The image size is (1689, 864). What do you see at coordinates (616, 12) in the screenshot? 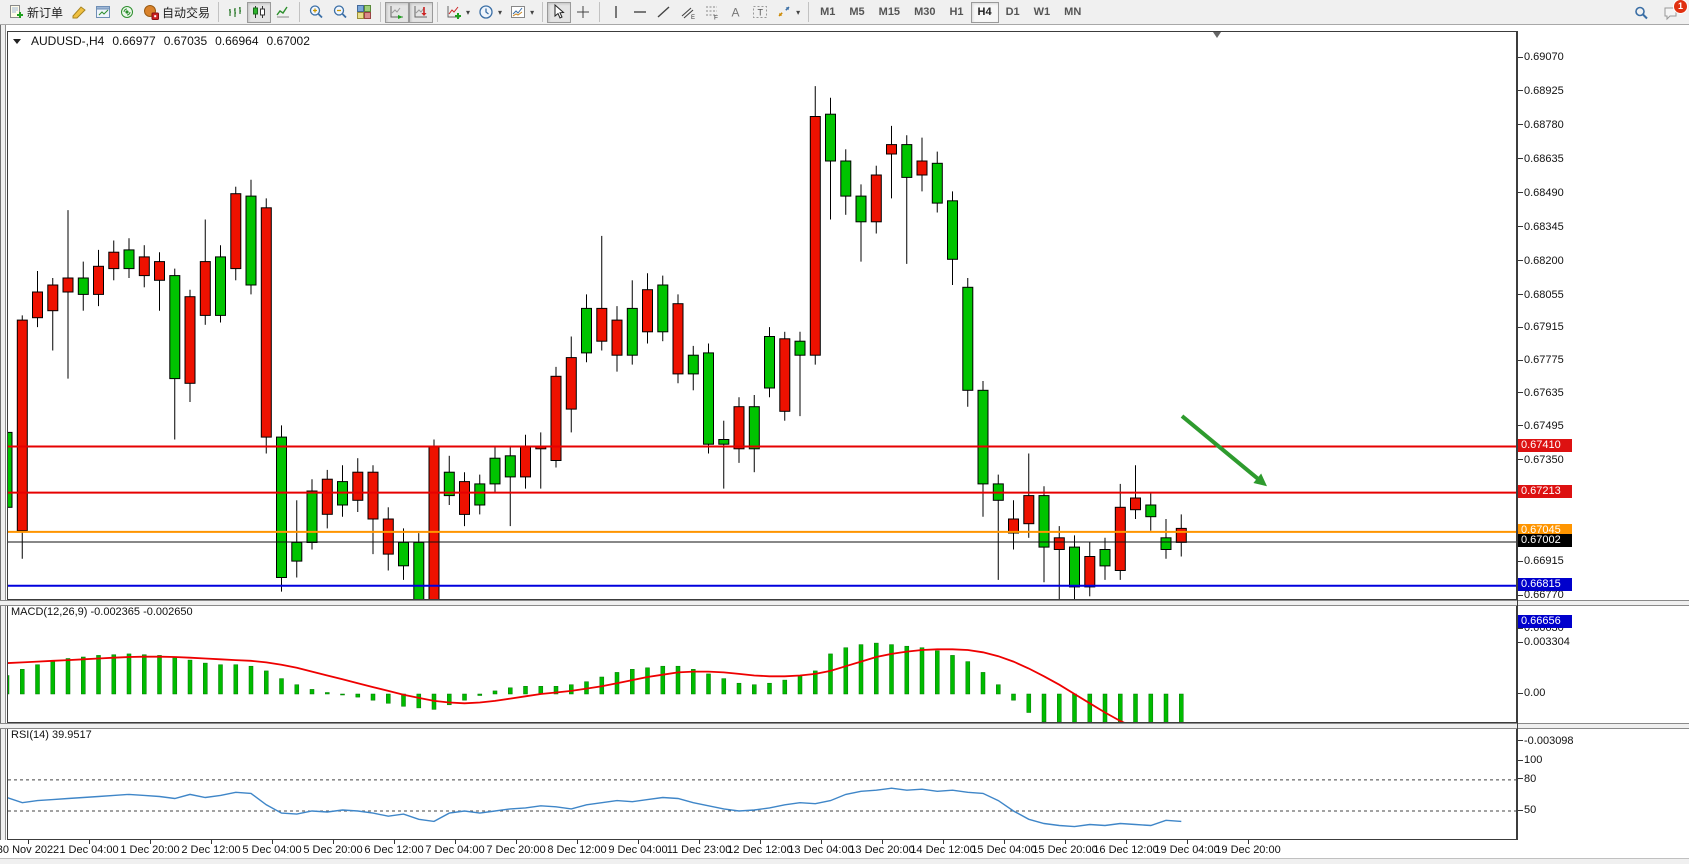
I see `vertical-line-button` at bounding box center [616, 12].